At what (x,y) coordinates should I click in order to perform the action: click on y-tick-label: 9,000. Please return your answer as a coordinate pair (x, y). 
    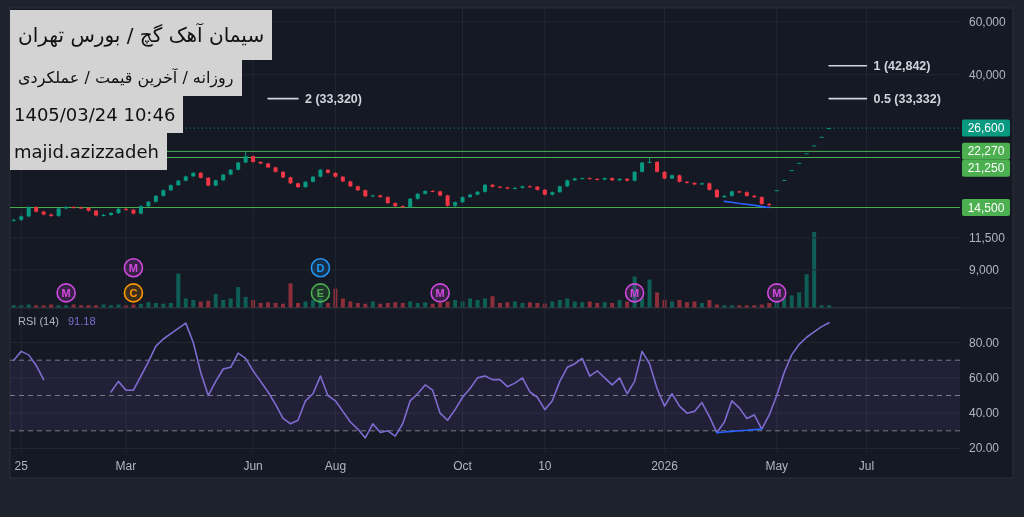
    Looking at the image, I should click on (984, 269).